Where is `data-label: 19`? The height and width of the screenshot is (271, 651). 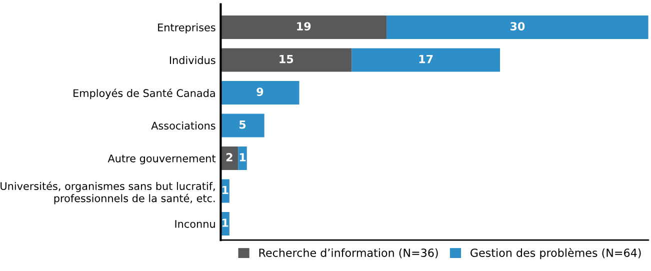
data-label: 19 is located at coordinates (304, 26).